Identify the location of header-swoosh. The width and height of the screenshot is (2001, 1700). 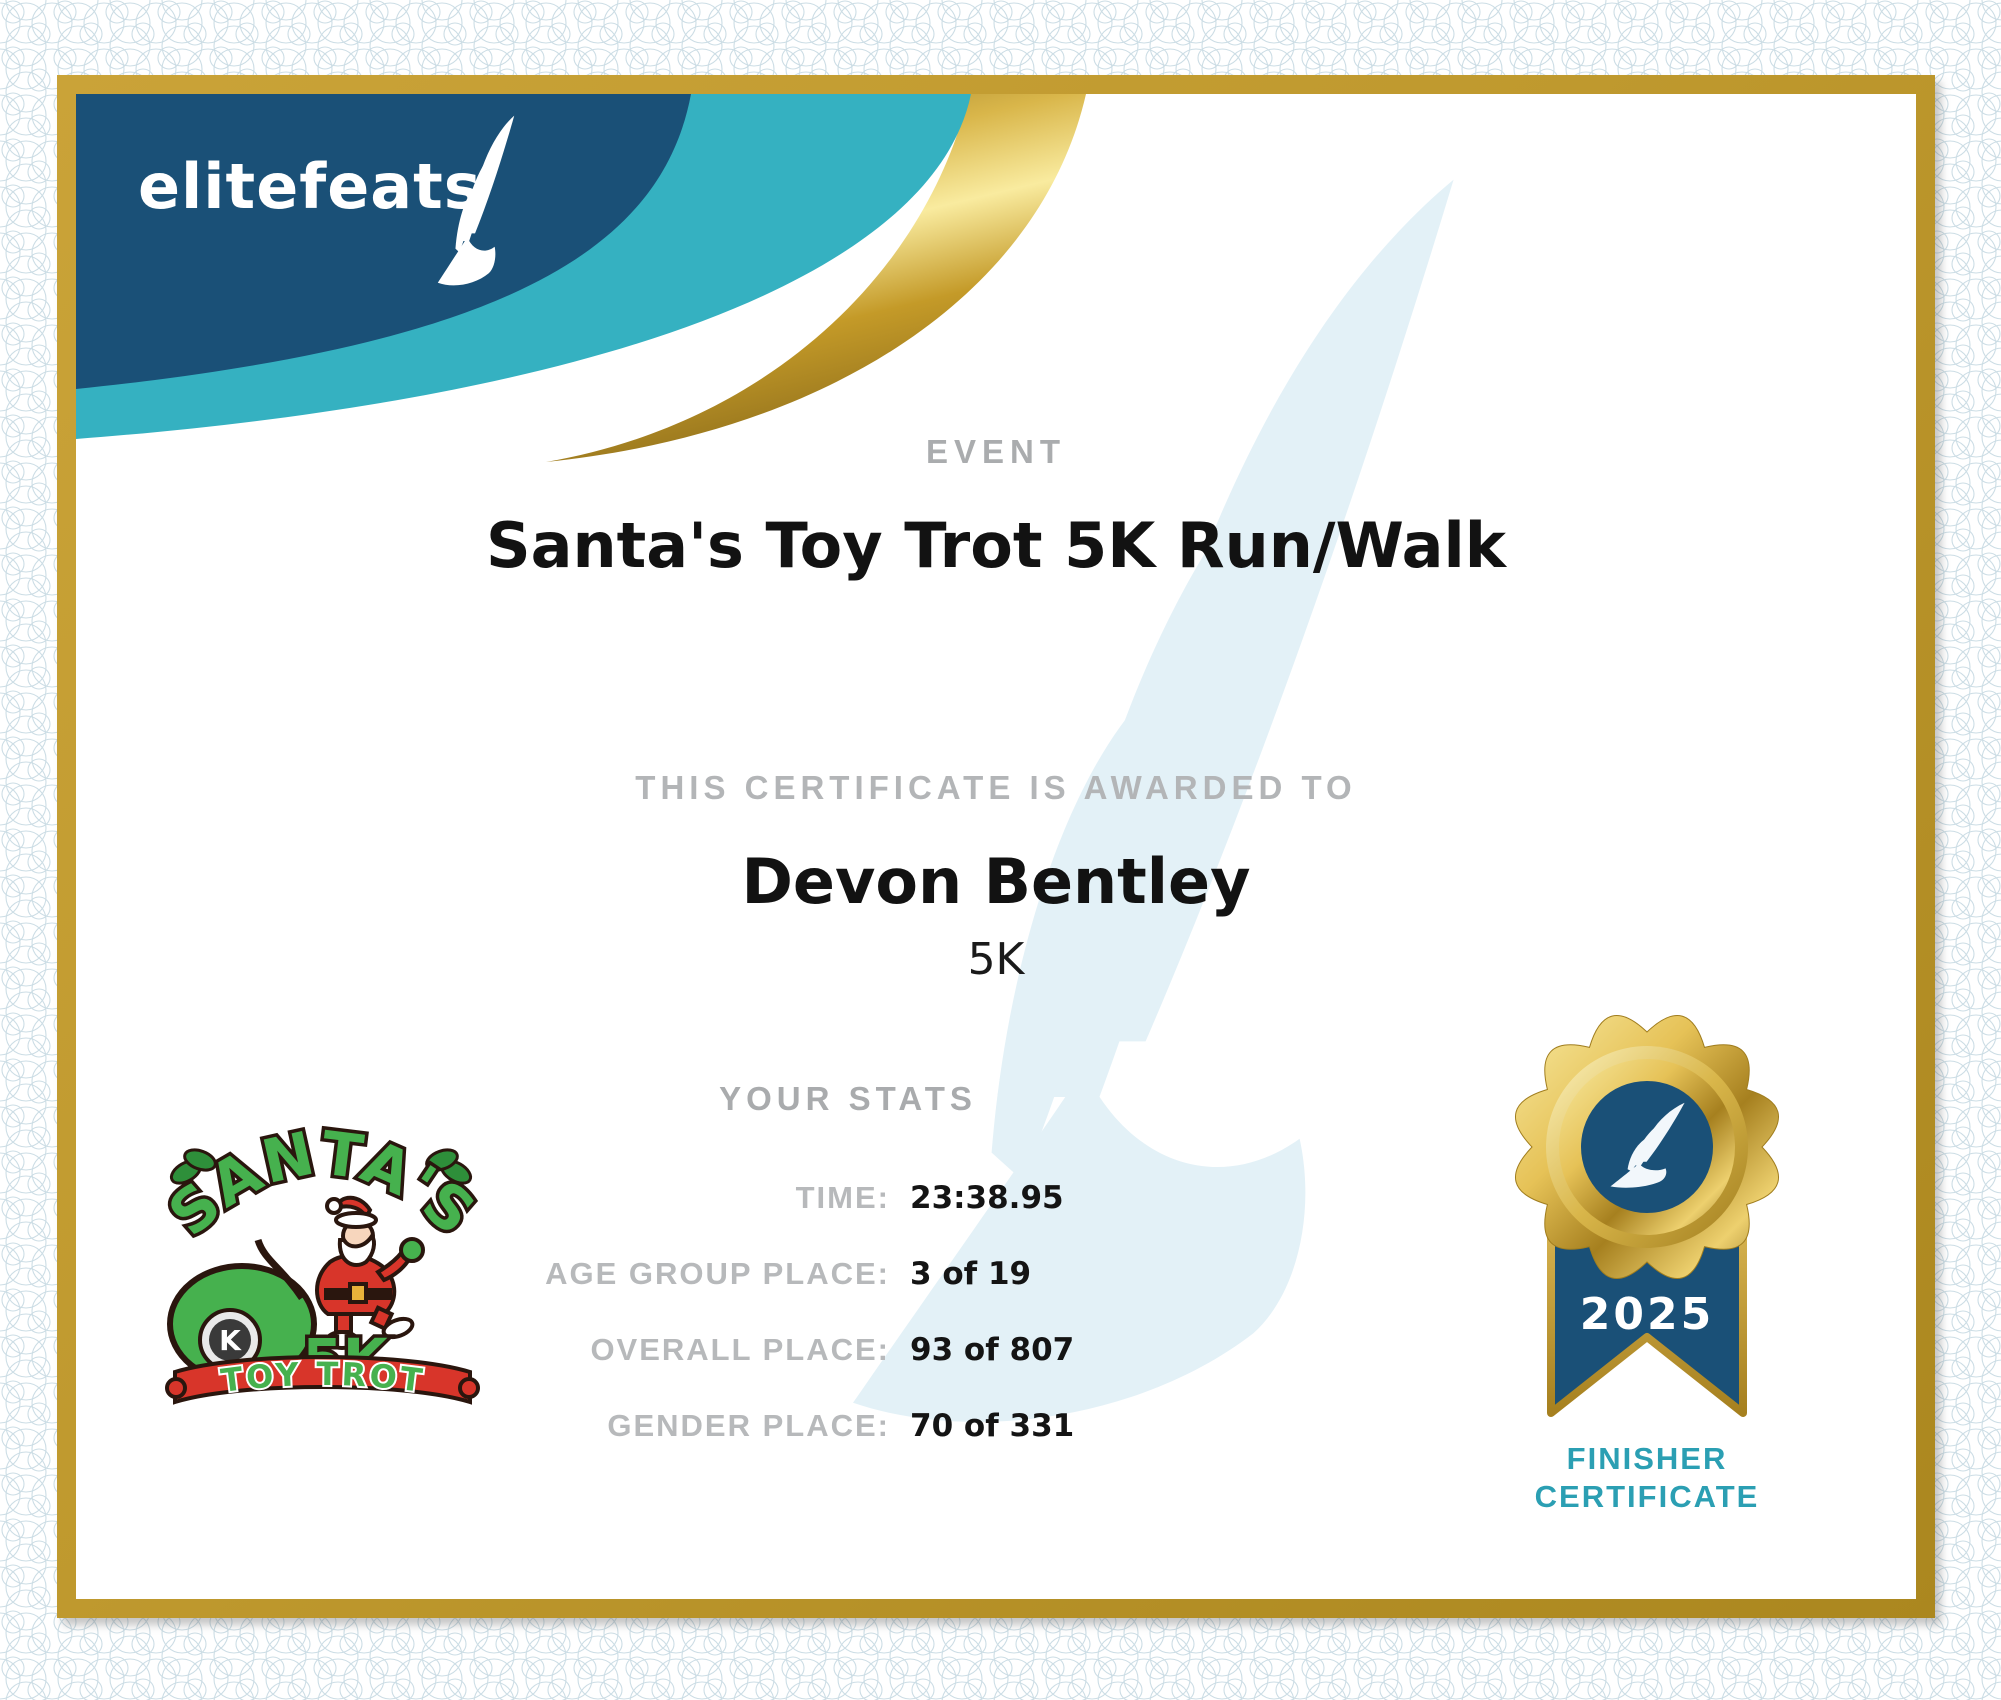
(581, 278).